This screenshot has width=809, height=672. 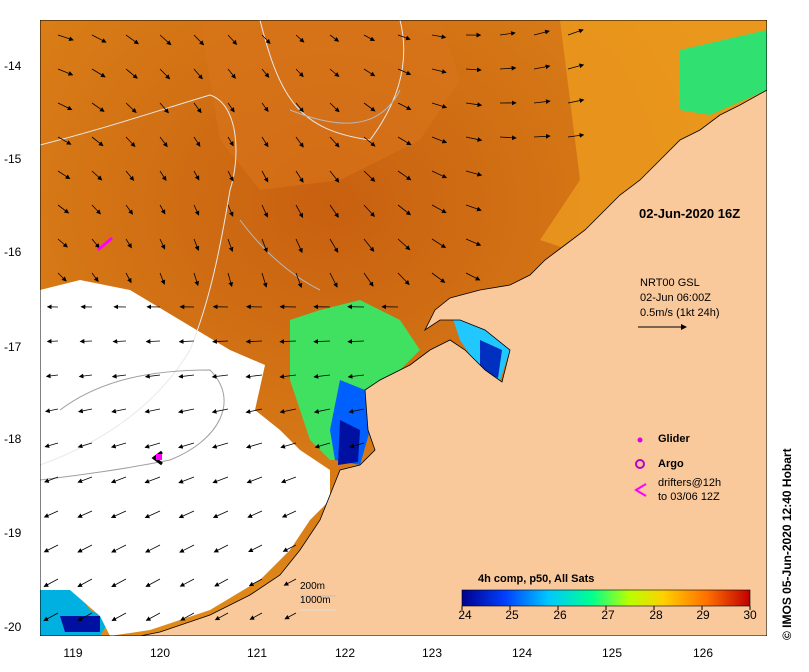 What do you see at coordinates (491, 359) in the screenshot?
I see `sst-cool-bay-core` at bounding box center [491, 359].